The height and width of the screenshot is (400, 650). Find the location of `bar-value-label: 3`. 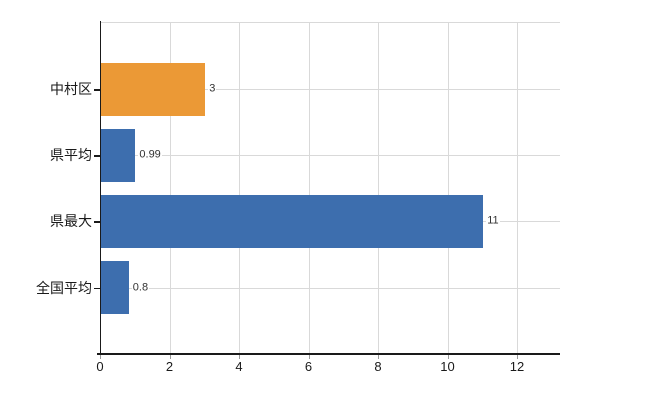

bar-value-label: 3 is located at coordinates (212, 89).